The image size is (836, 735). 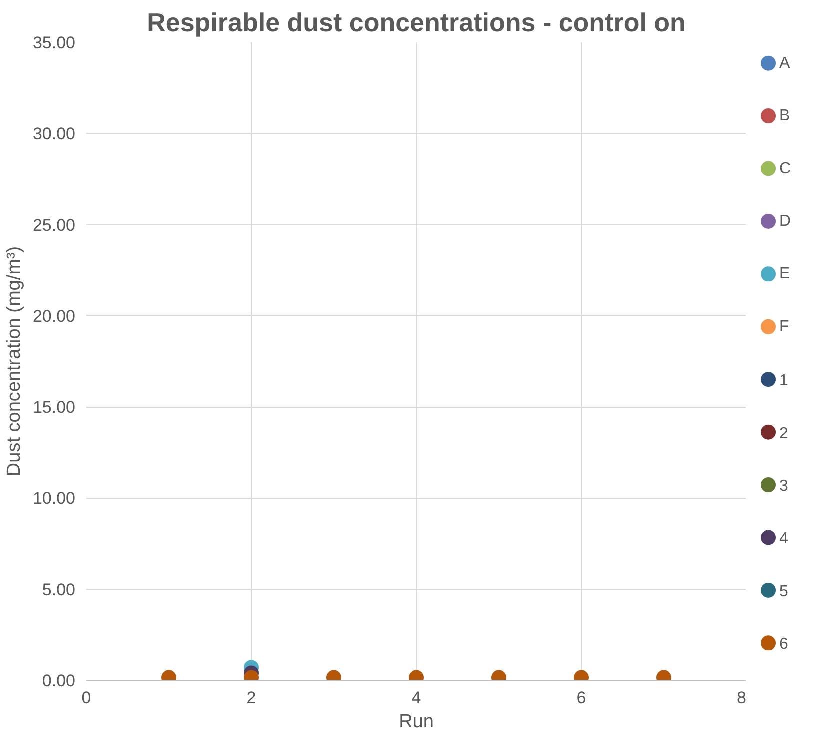 I want to click on chart-title: Respirable dust concentrations - control on, so click(x=416, y=23).